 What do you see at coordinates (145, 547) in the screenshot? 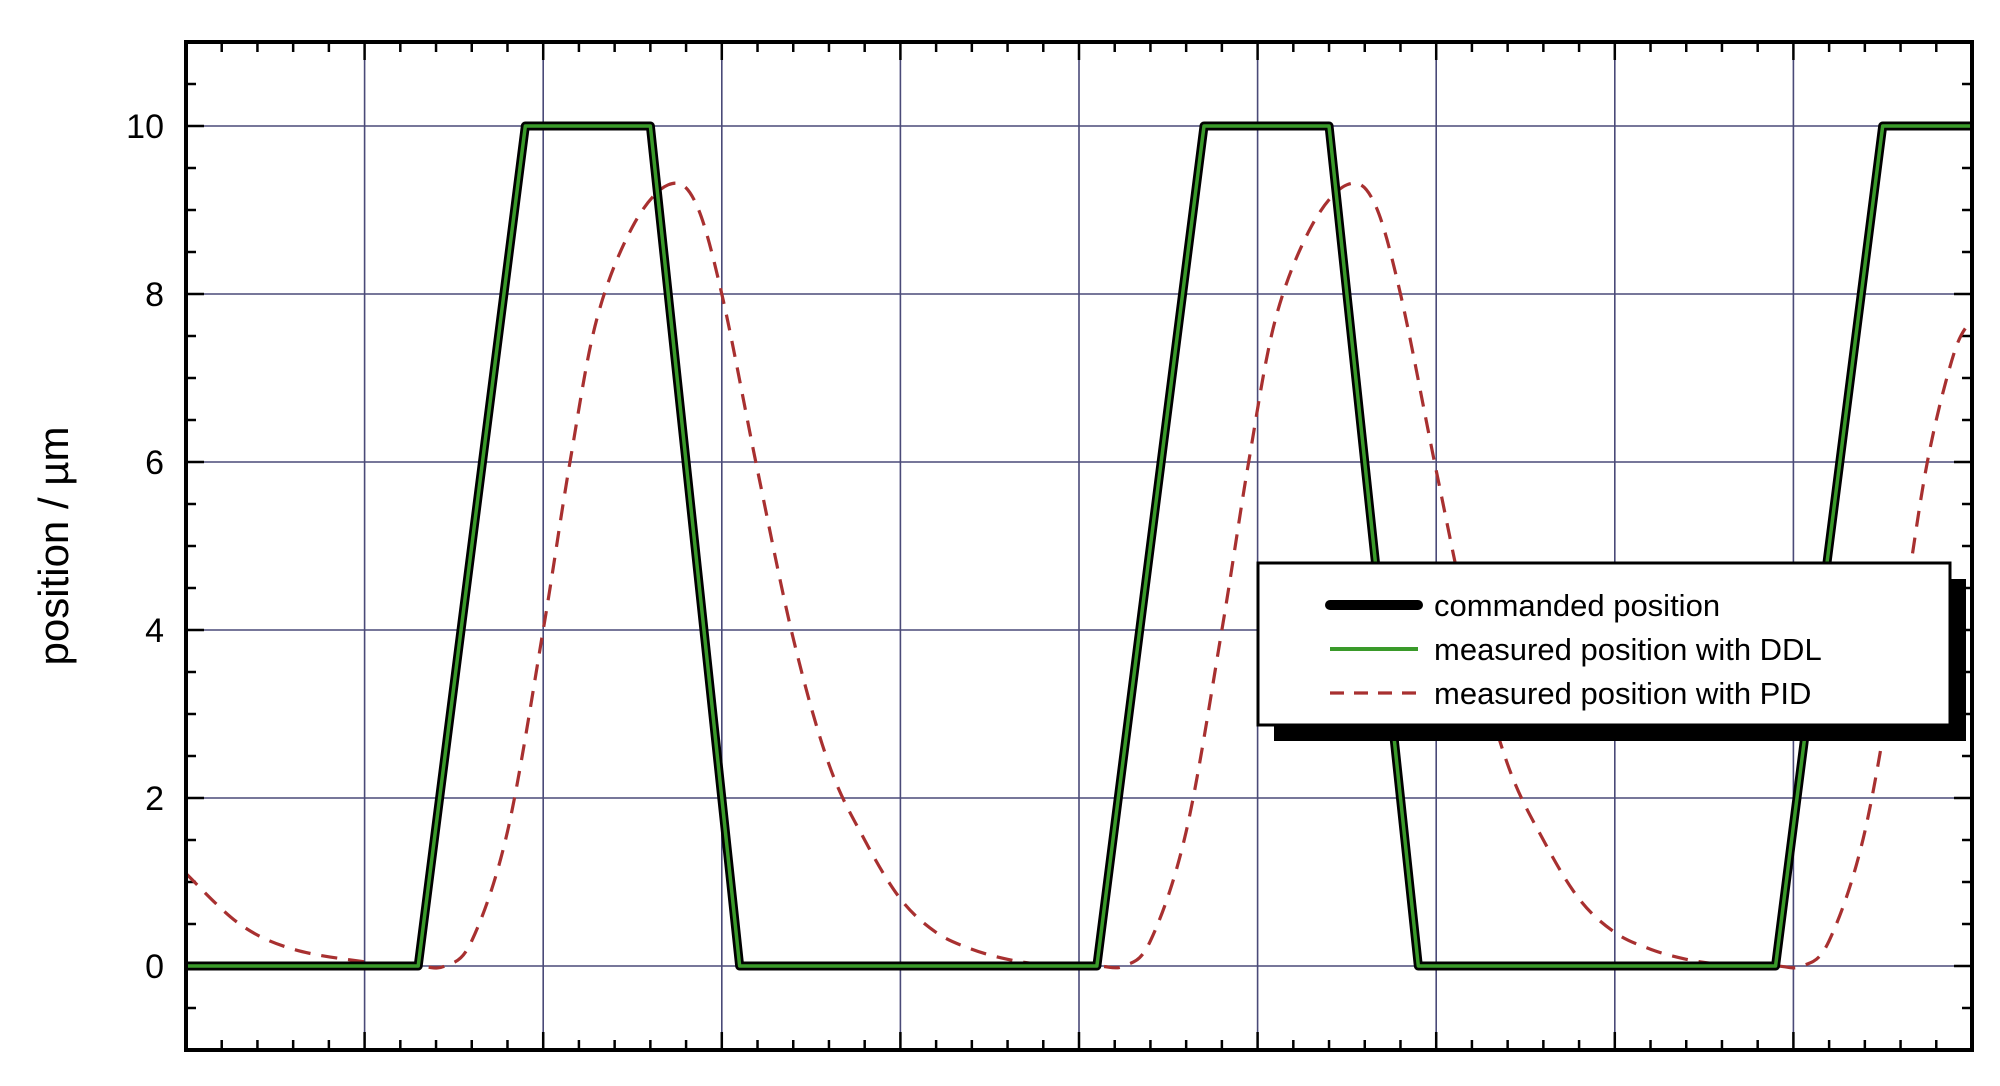
I see `y-tick-labels: 0 2 4 6 8 10` at bounding box center [145, 547].